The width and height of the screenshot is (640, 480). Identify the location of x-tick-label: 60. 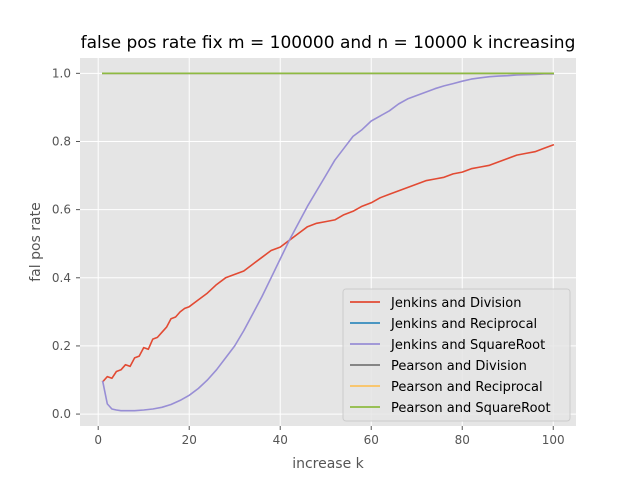
(371, 440).